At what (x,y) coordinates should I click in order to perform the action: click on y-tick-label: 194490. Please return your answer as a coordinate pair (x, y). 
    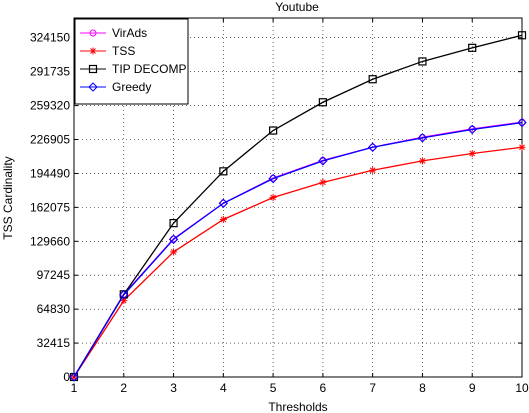
    Looking at the image, I should click on (50, 173).